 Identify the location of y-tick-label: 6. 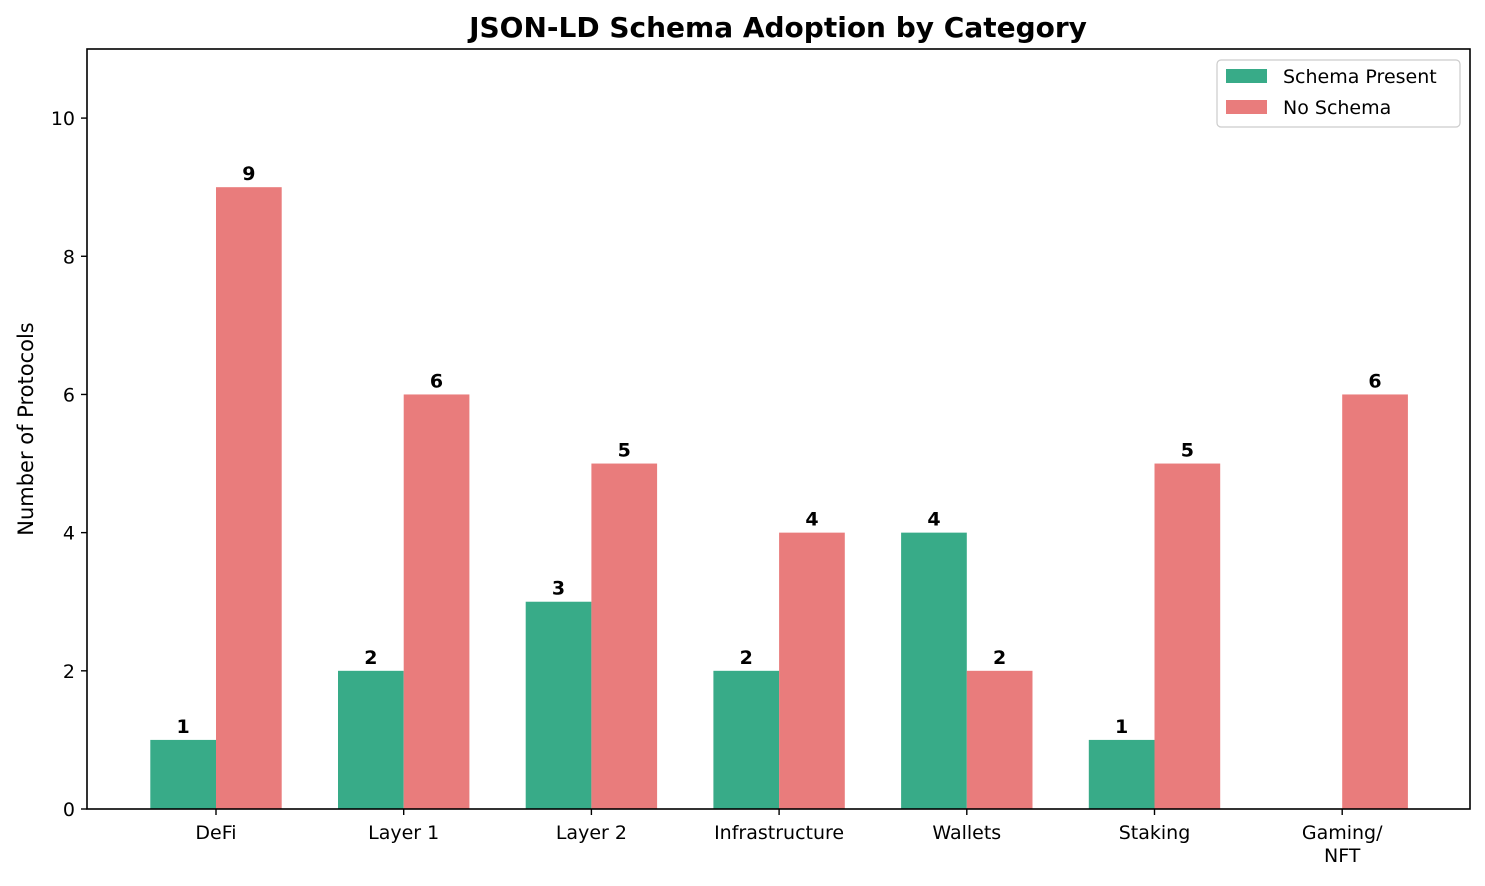
(69, 395).